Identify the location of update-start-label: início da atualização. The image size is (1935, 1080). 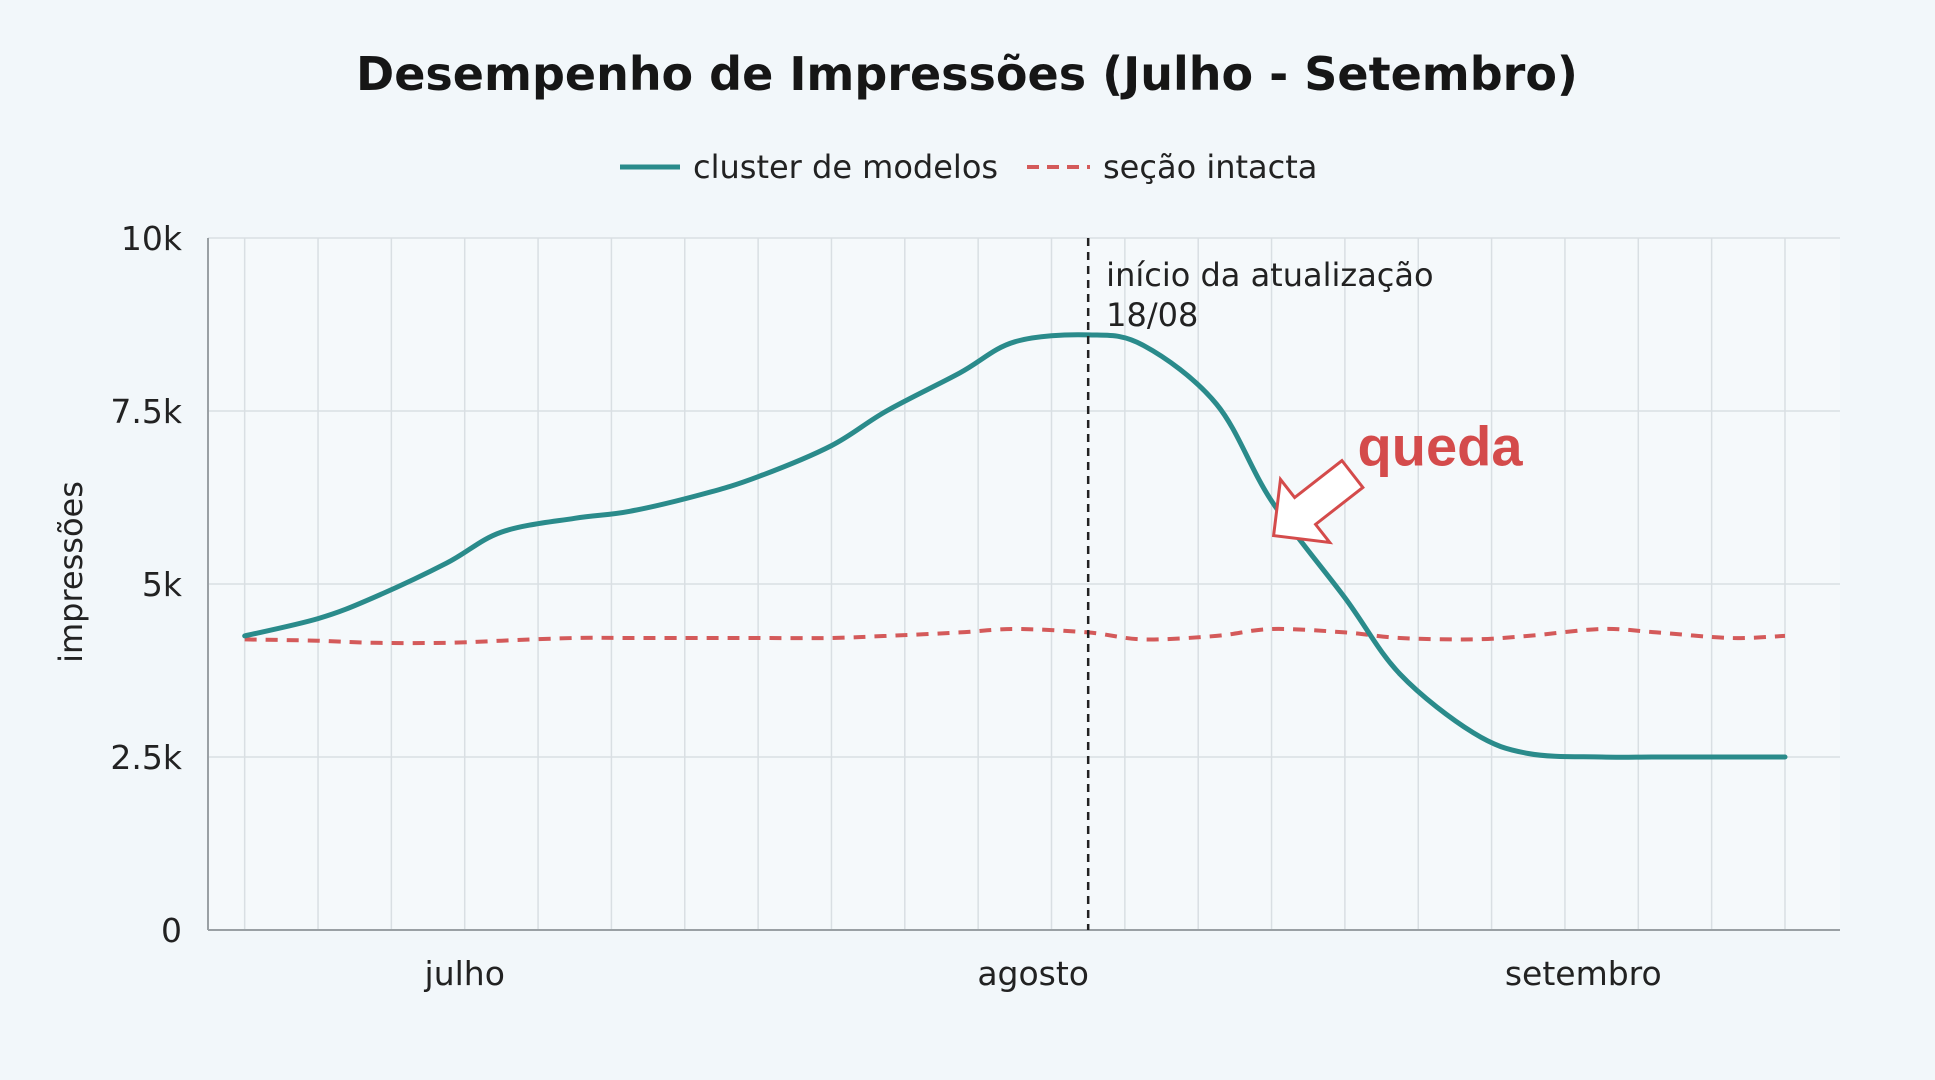
(1269, 275).